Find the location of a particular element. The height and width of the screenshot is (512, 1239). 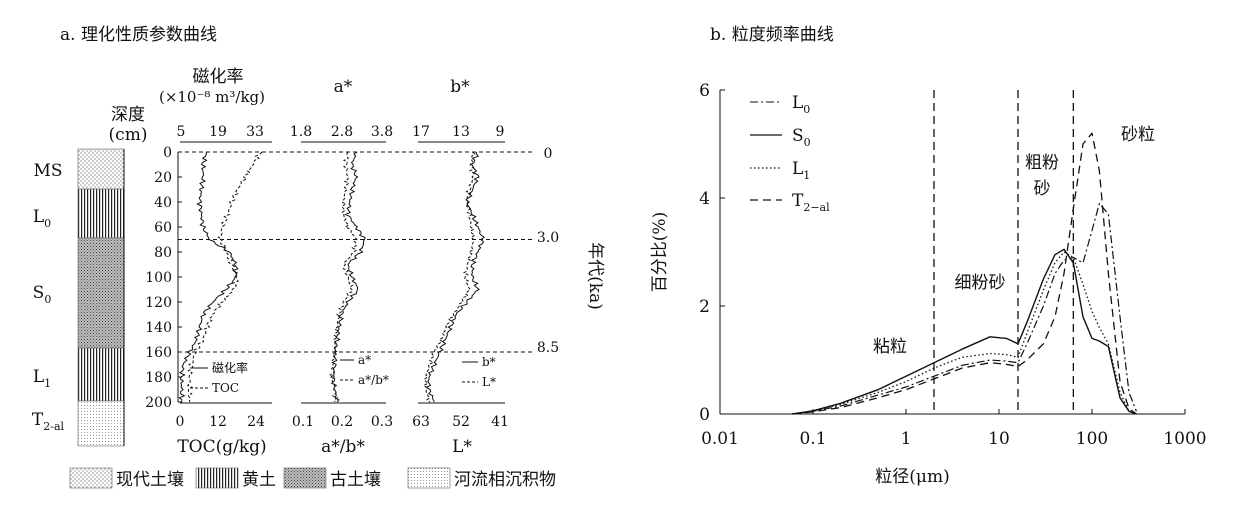

series-line-L* is located at coordinates (449, 277).